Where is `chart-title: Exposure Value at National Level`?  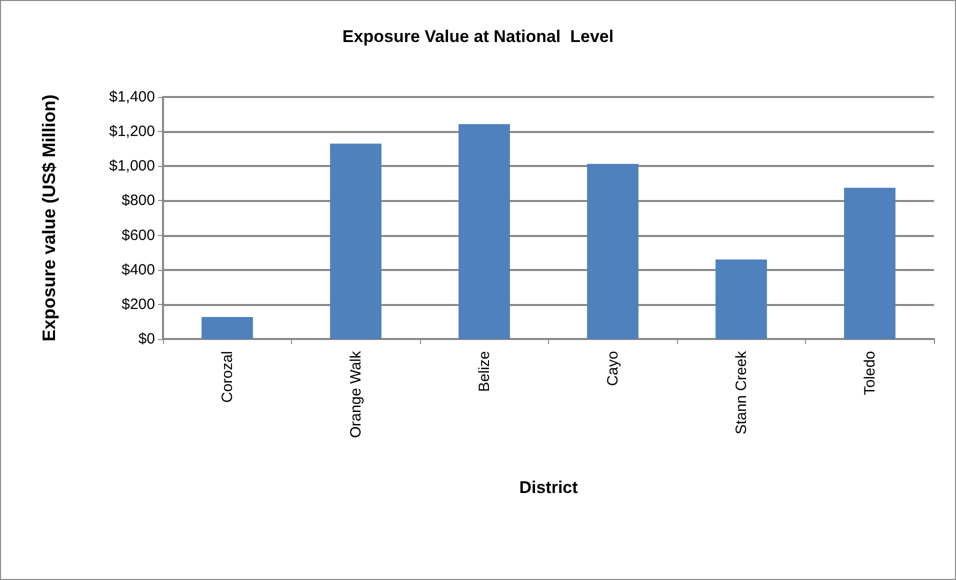 chart-title: Exposure Value at National Level is located at coordinates (478, 36).